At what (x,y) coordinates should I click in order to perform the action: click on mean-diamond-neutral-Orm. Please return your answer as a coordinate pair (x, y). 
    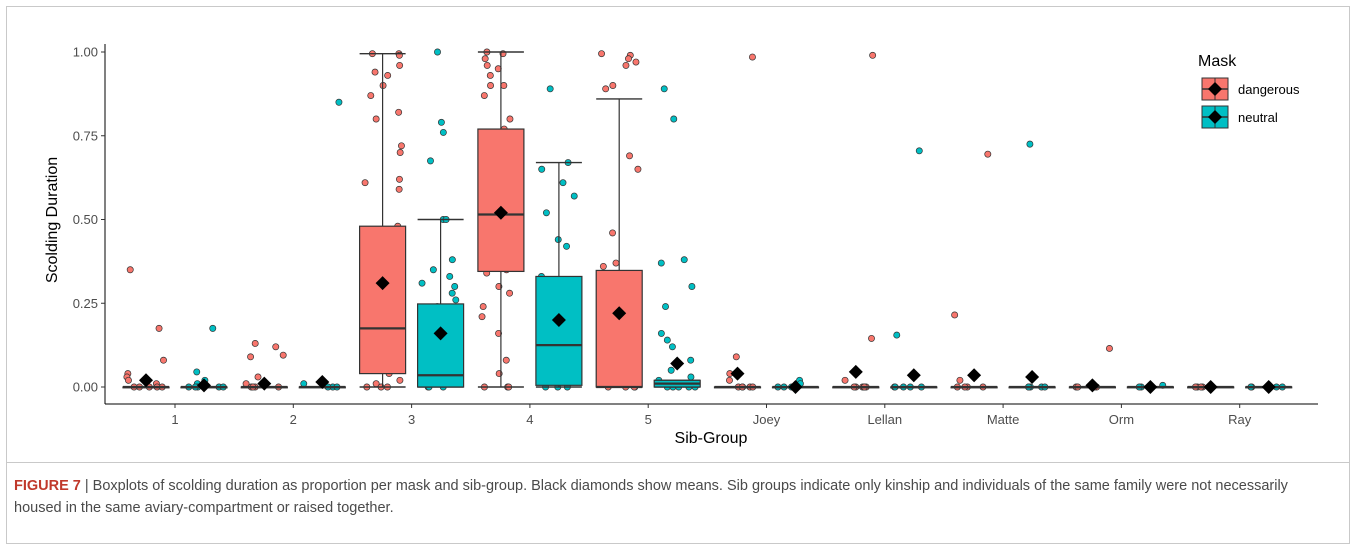
    Looking at the image, I should click on (1150, 387).